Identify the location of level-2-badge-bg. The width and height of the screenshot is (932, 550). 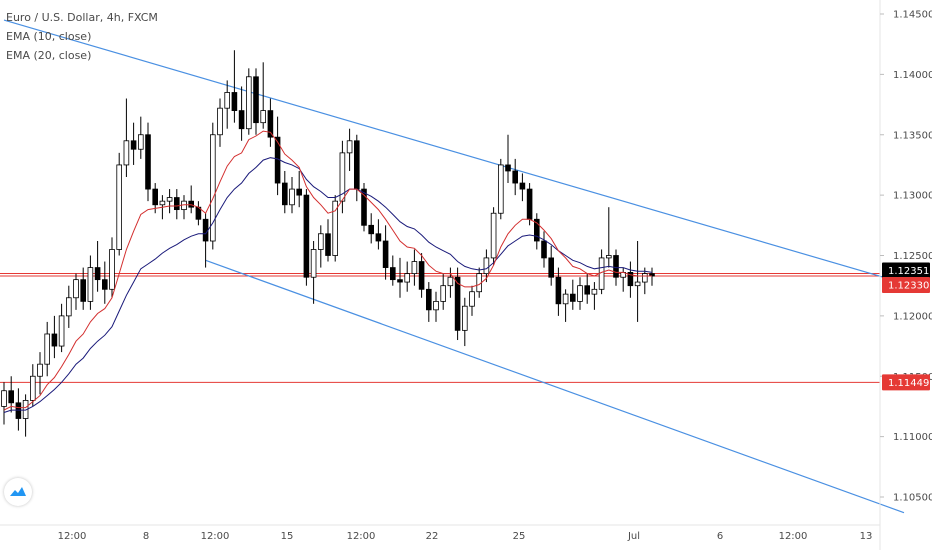
(906, 382).